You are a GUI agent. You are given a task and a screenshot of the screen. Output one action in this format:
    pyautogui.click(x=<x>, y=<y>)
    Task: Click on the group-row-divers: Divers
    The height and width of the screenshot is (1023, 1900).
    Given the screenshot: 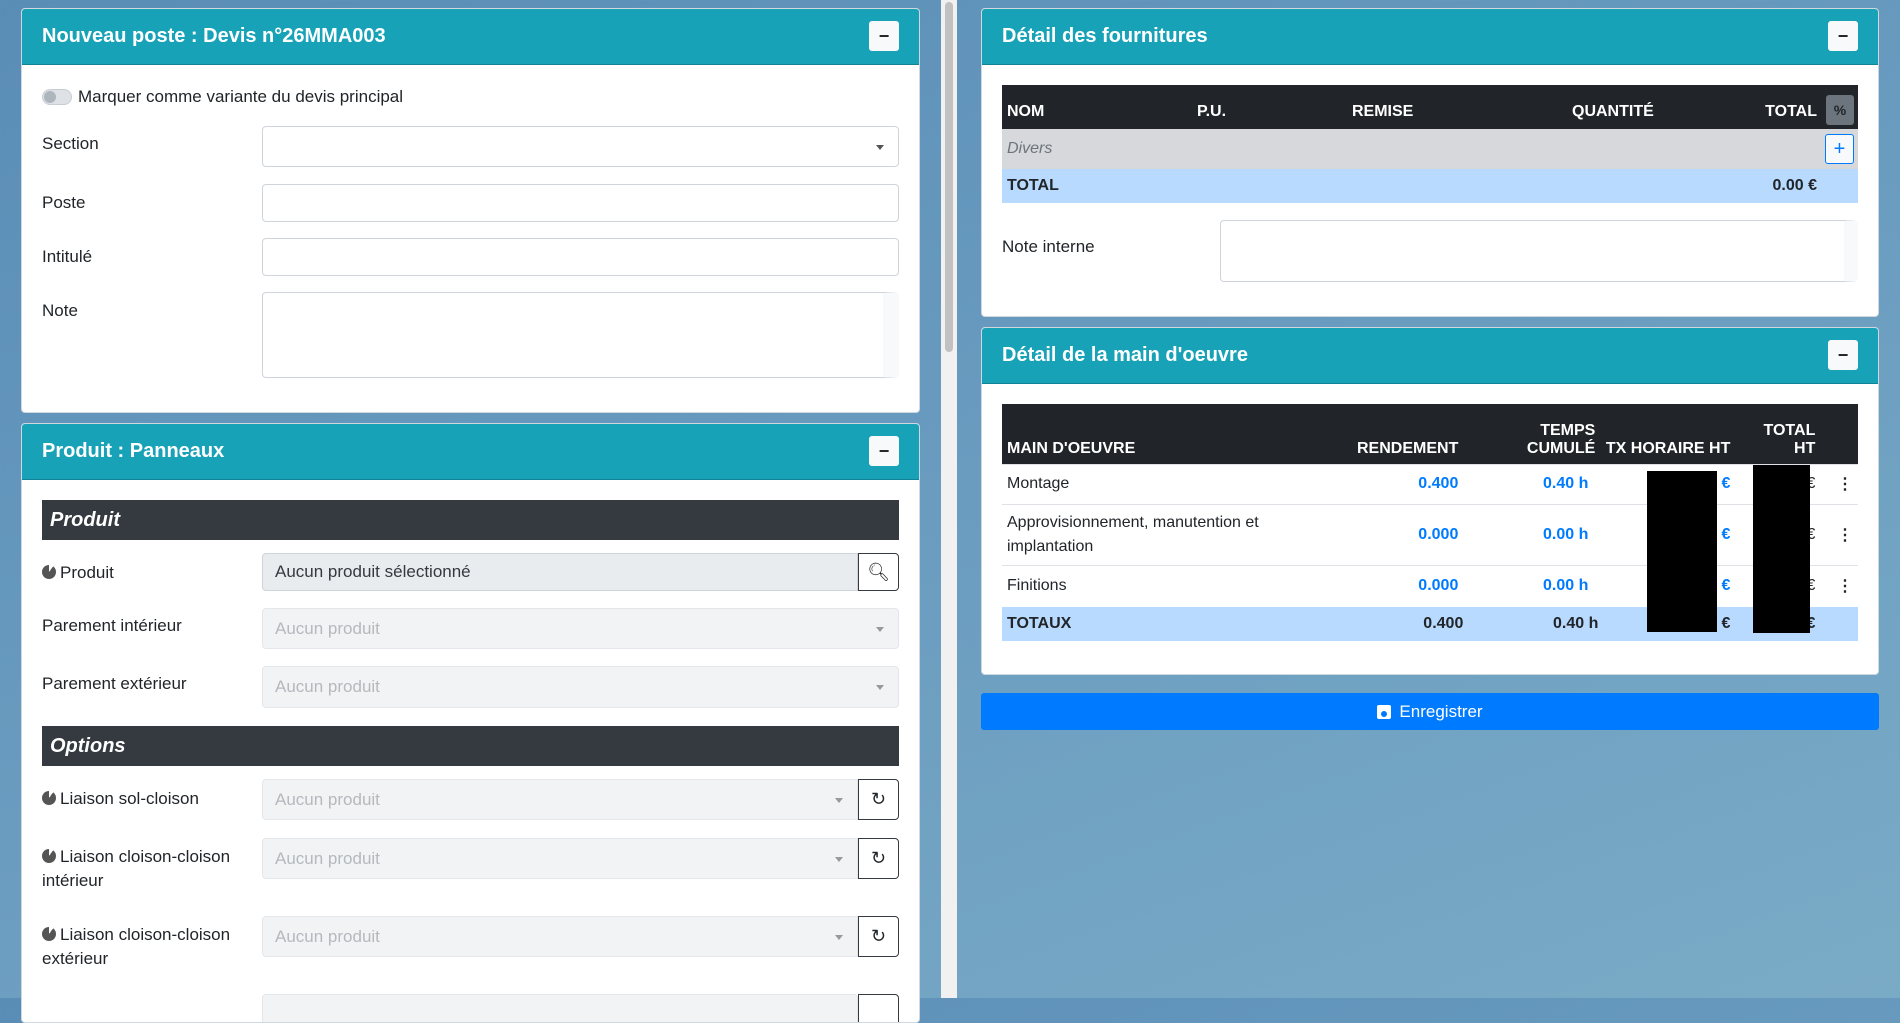 What is the action you would take?
    pyautogui.click(x=1030, y=148)
    